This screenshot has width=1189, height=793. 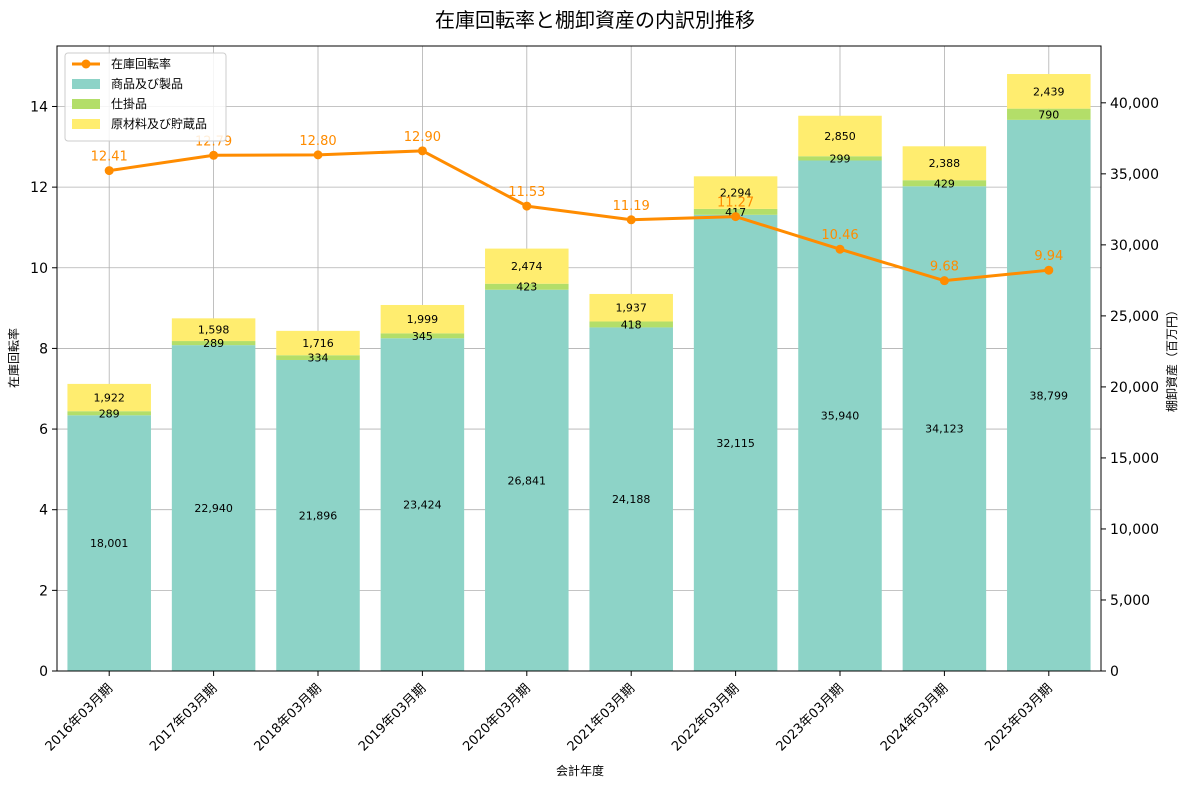 I want to click on x-axis-label: 会計年度, so click(x=580, y=770).